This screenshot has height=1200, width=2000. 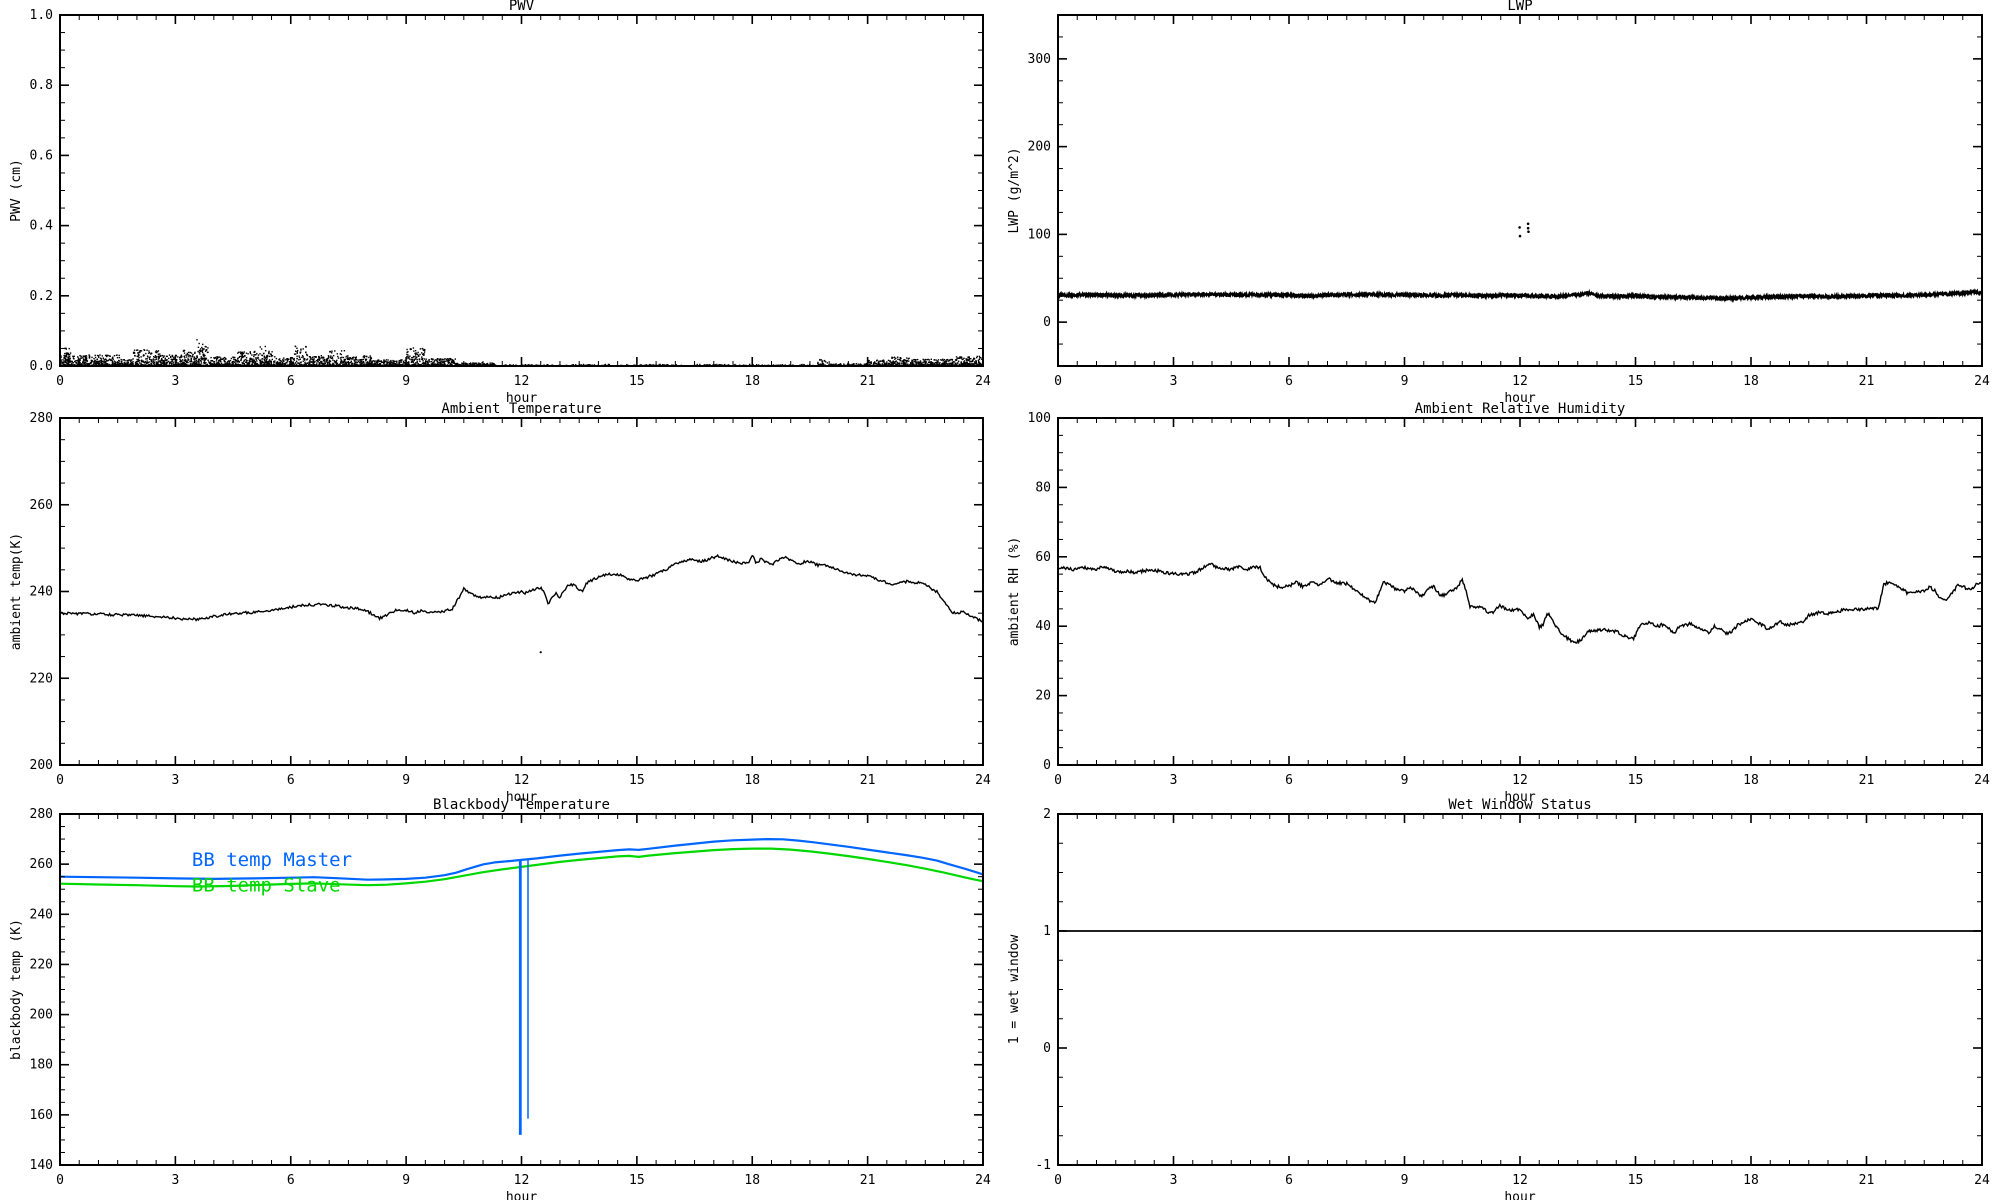 I want to click on blackbody-temperature-xtick-label: 3, so click(x=175, y=1180).